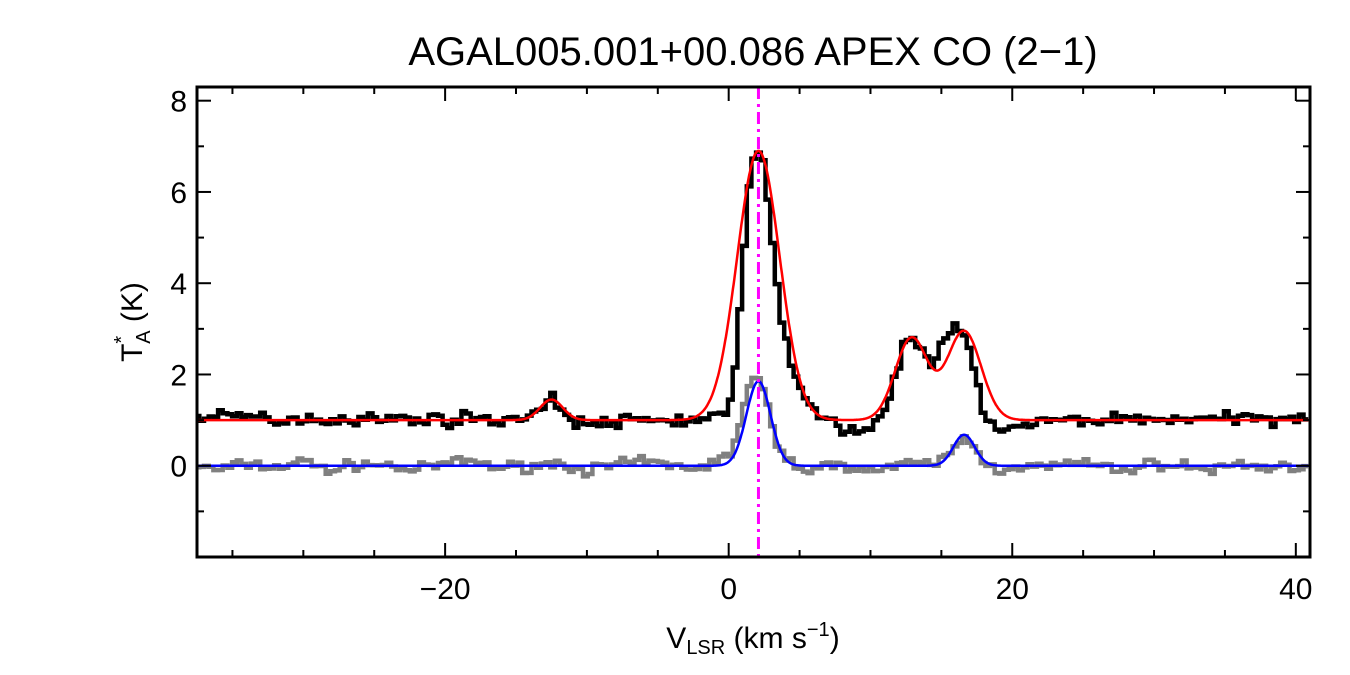 This screenshot has height=675, width=1350. I want to click on x-tick-label: 0, so click(728, 589).